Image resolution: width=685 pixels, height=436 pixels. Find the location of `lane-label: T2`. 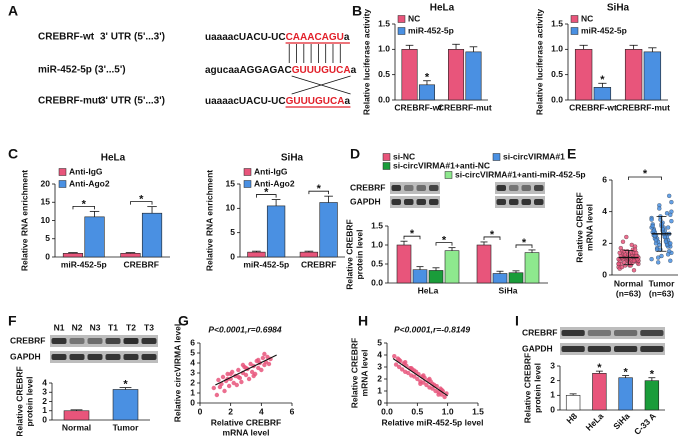

lane-label: T2 is located at coordinates (131, 327).